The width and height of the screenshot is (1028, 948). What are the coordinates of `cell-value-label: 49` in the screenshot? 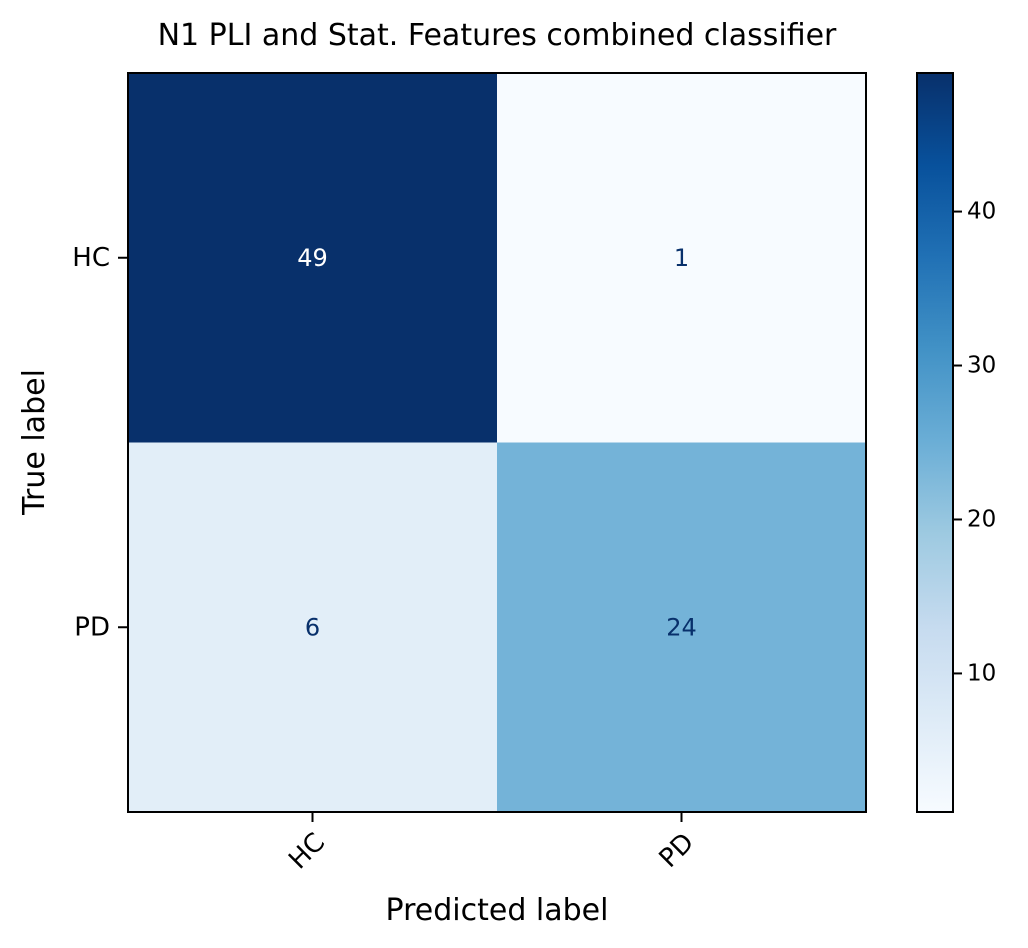 It's located at (312, 258).